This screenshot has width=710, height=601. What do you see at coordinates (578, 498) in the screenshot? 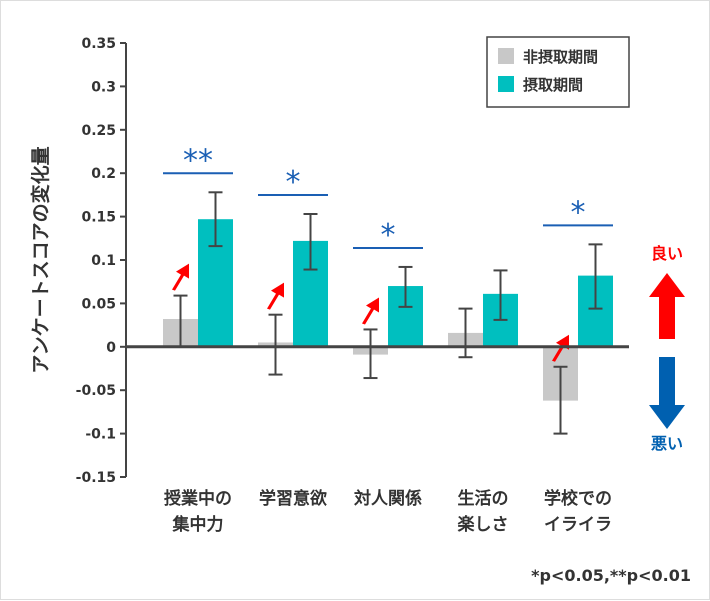
I see `category-label: 学校での` at bounding box center [578, 498].